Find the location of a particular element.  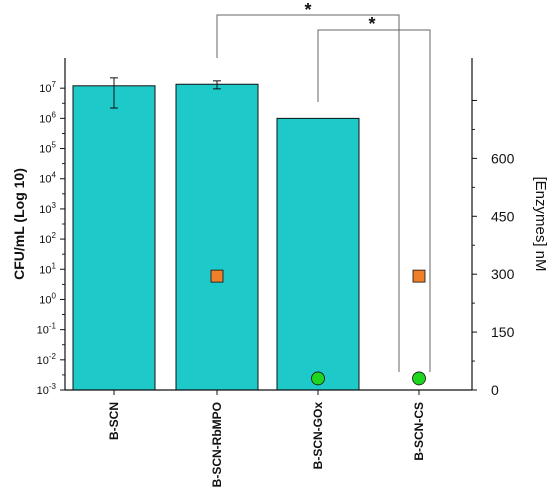

enzyme-marker-layer is located at coordinates (318, 327).